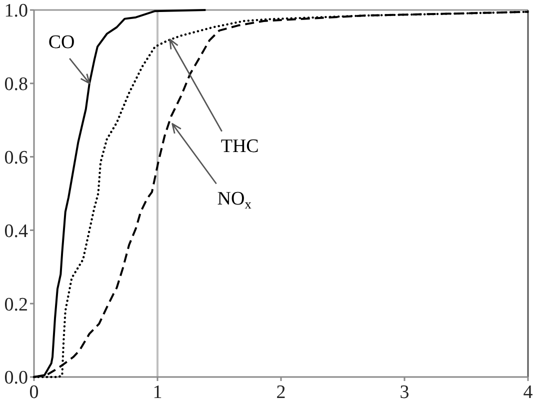  Describe the element at coordinates (61, 43) in the screenshot. I see `annotation: CO` at that location.